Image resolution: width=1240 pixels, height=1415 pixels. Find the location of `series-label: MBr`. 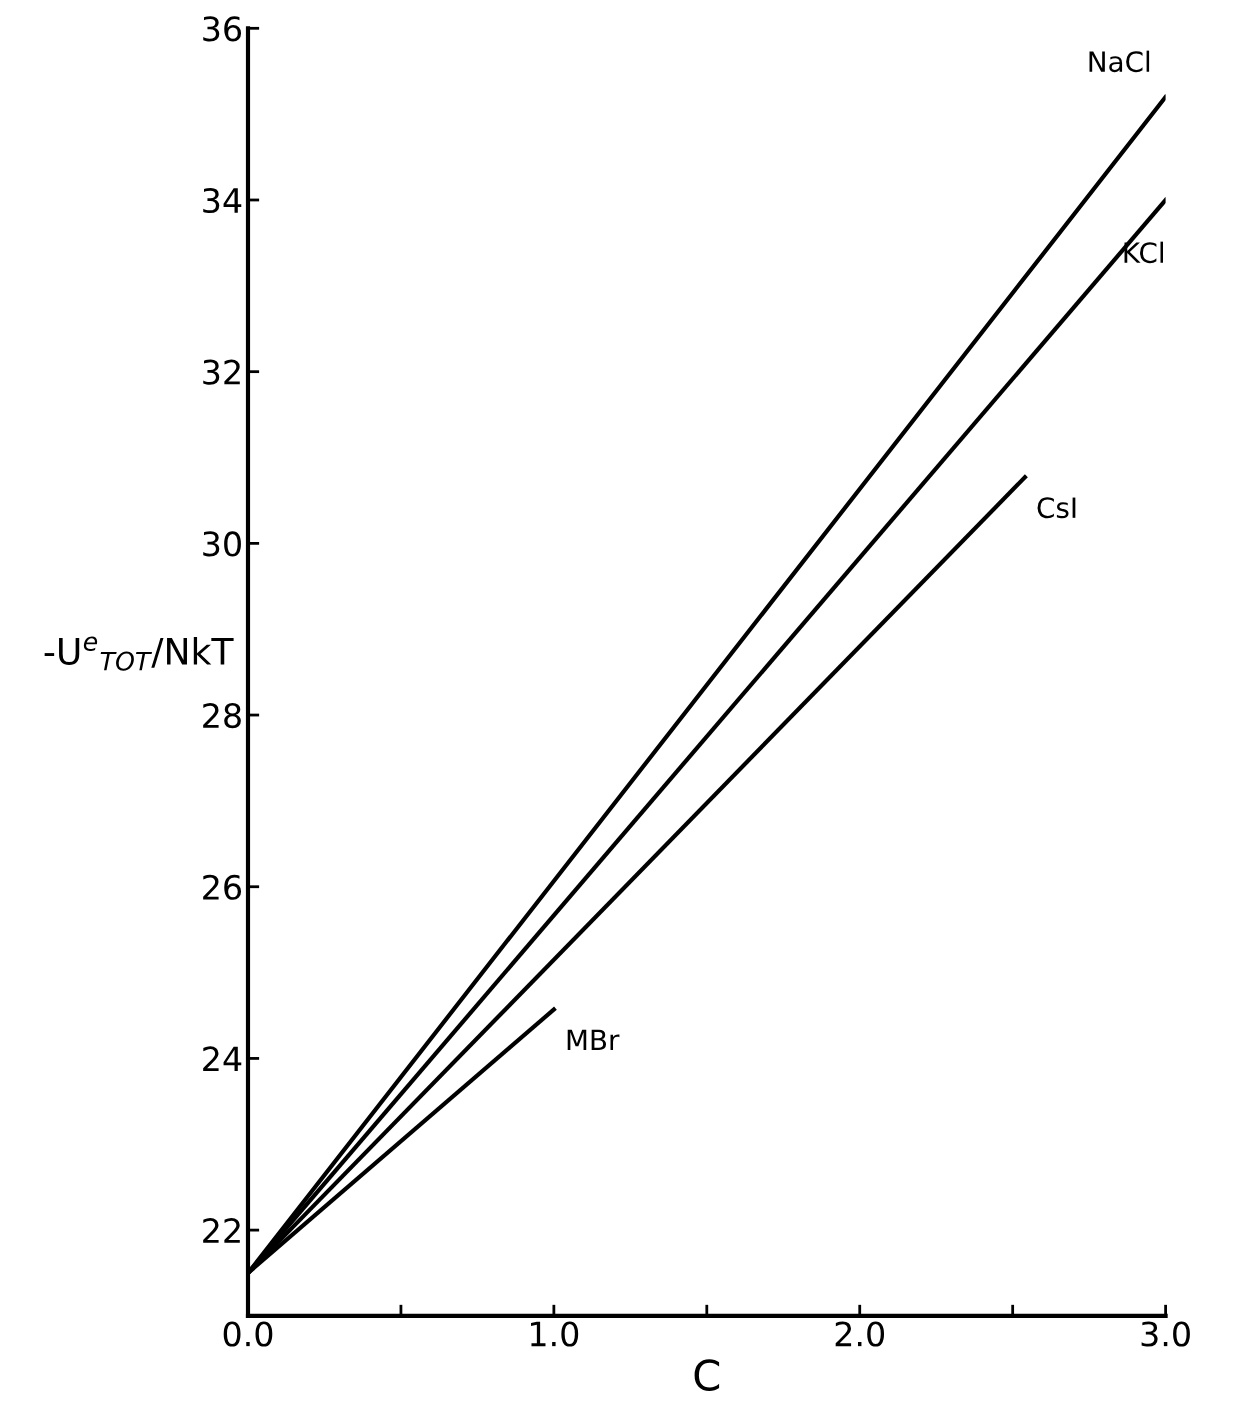

series-label: MBr is located at coordinates (593, 1040).